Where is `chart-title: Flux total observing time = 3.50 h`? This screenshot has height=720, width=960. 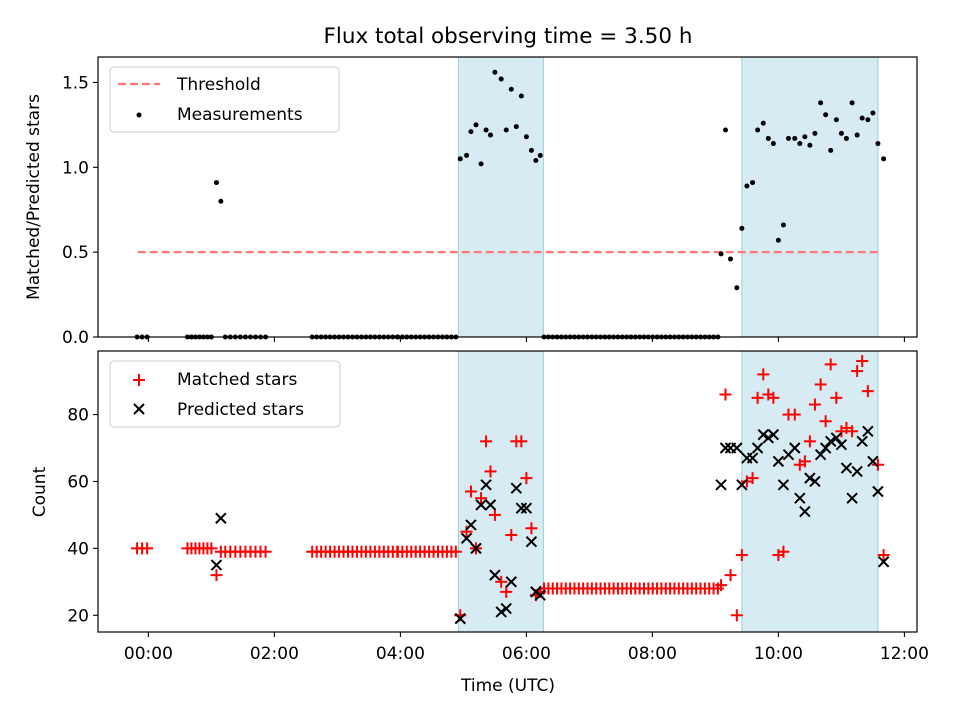
chart-title: Flux total observing time = 3.50 h is located at coordinates (508, 36).